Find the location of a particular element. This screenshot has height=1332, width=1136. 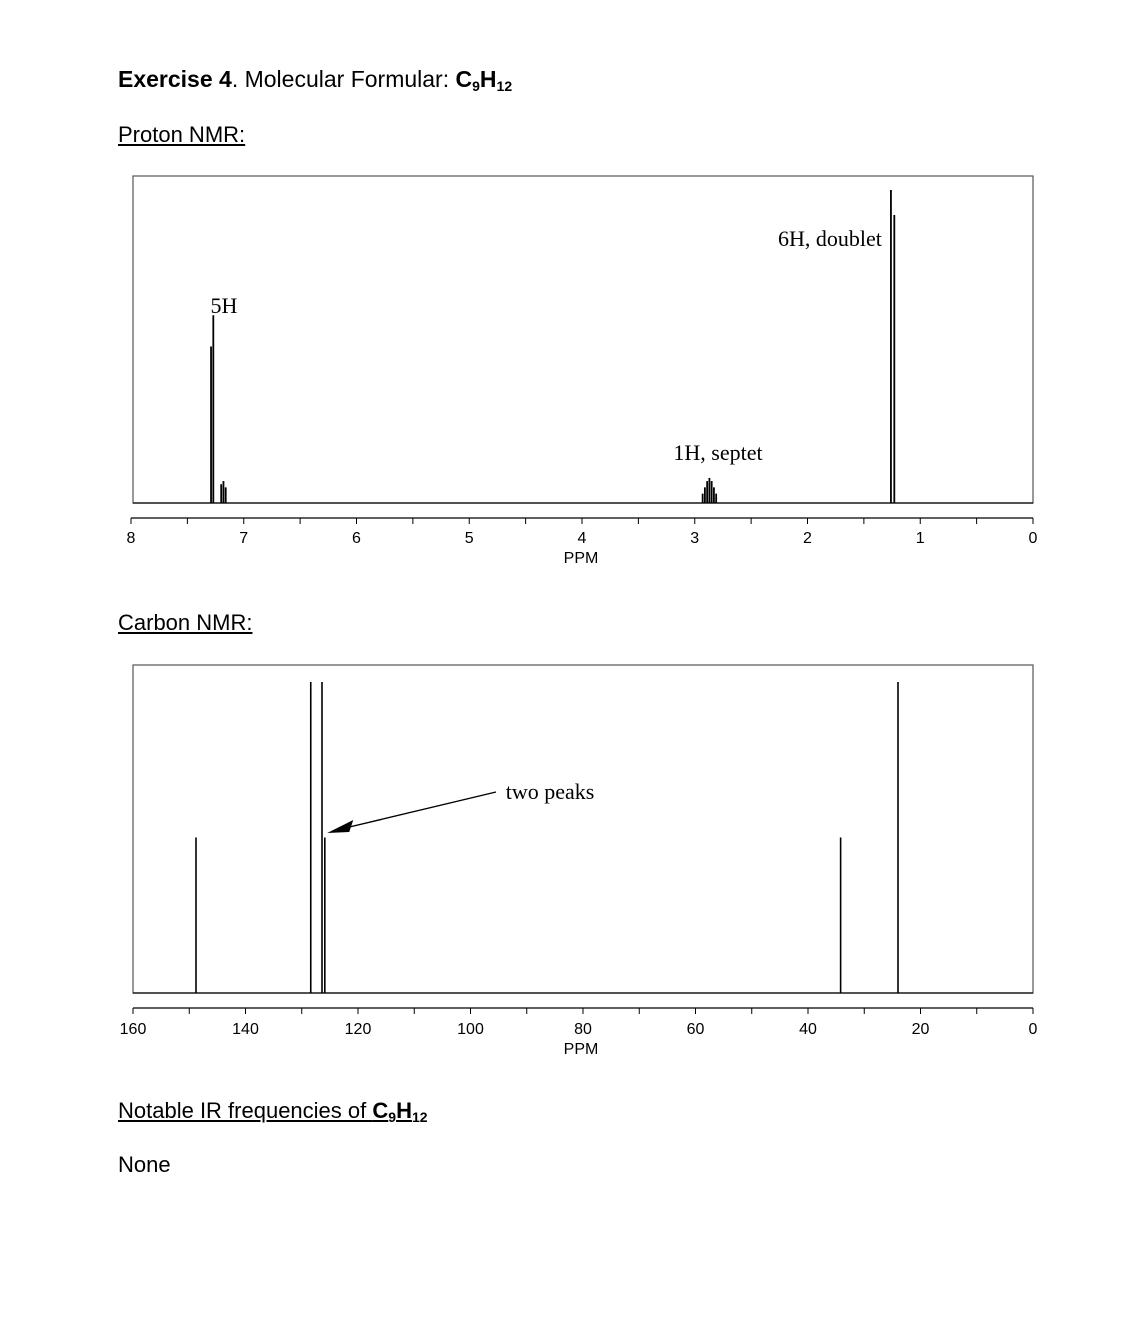

proton-nmr-label: Proton NMR: is located at coordinates (182, 134).